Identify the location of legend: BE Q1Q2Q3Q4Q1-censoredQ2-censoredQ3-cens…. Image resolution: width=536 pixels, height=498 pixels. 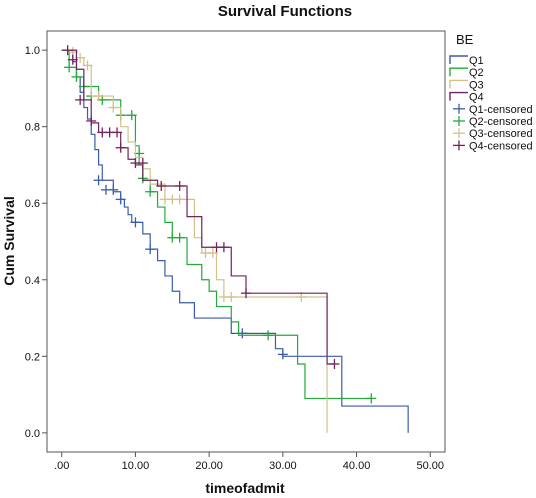
(491, 92).